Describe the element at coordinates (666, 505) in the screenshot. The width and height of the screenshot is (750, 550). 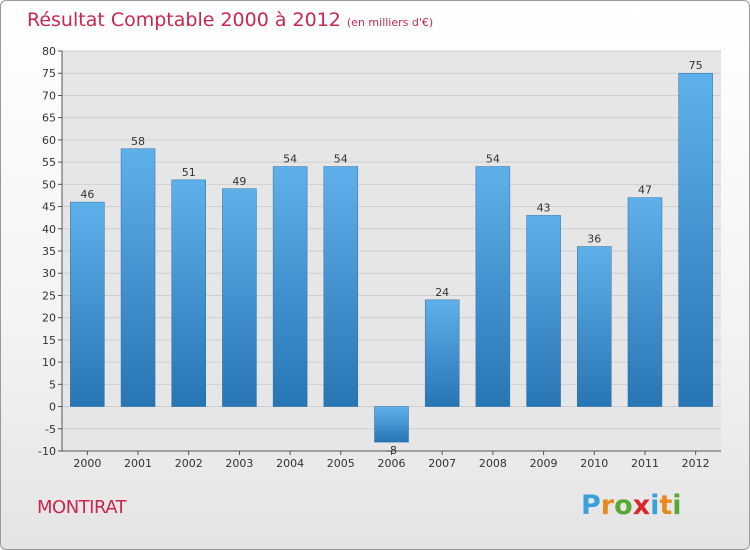
I see `logo-letter: t` at that location.